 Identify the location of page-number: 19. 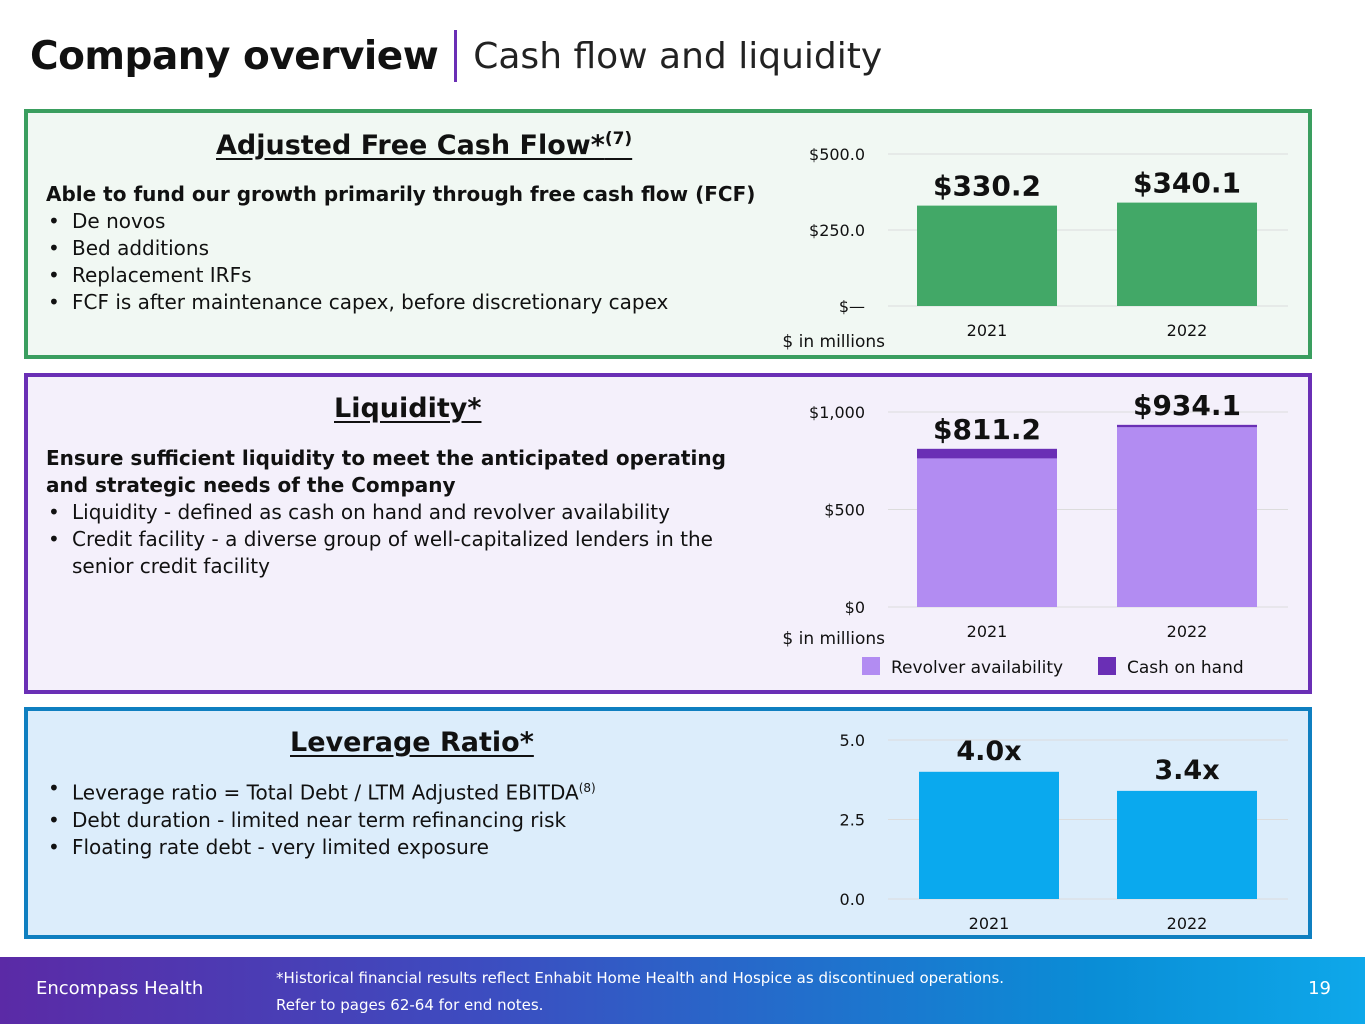
(1319, 988).